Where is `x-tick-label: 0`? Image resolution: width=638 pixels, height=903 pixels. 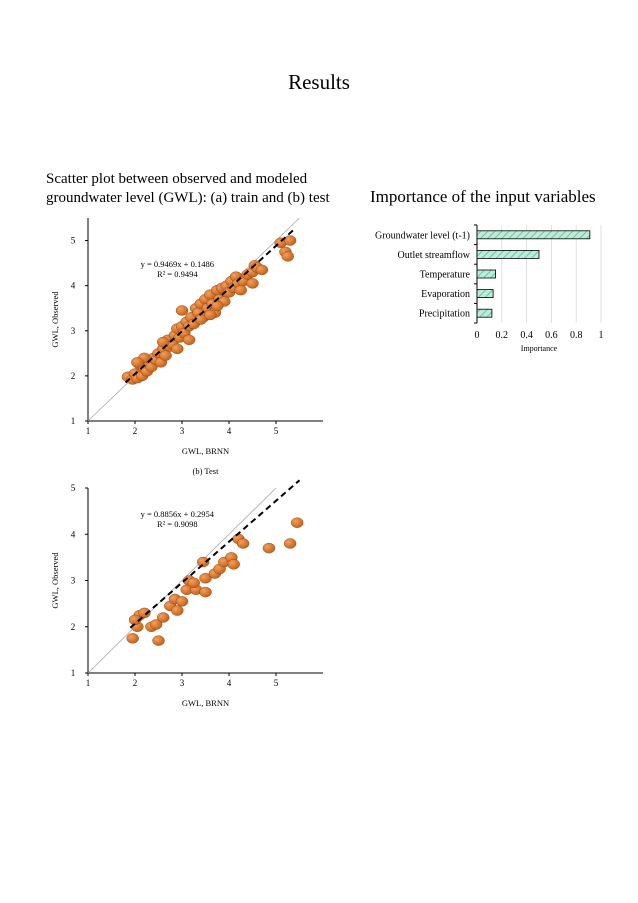 x-tick-label: 0 is located at coordinates (477, 335).